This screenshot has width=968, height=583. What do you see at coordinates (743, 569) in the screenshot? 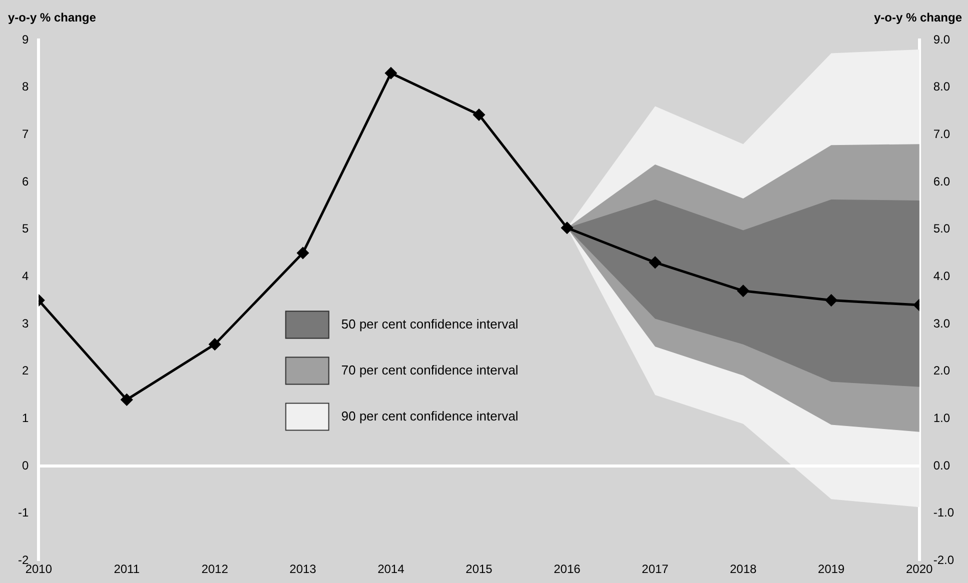
I see `x-tick-label: 2018` at bounding box center [743, 569].